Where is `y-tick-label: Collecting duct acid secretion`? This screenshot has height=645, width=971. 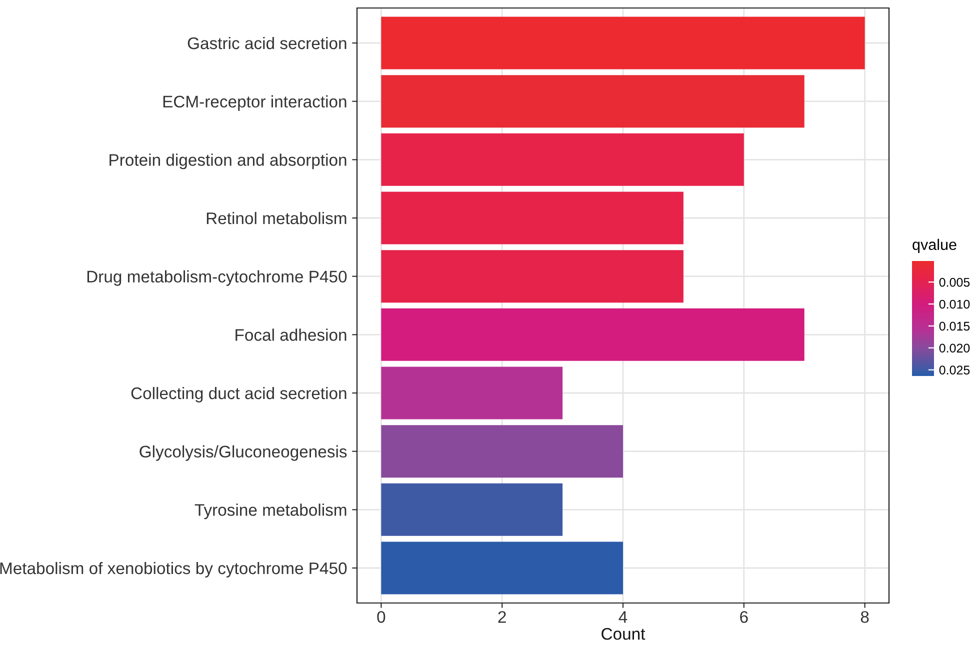
y-tick-label: Collecting duct acid secretion is located at coordinates (238, 394).